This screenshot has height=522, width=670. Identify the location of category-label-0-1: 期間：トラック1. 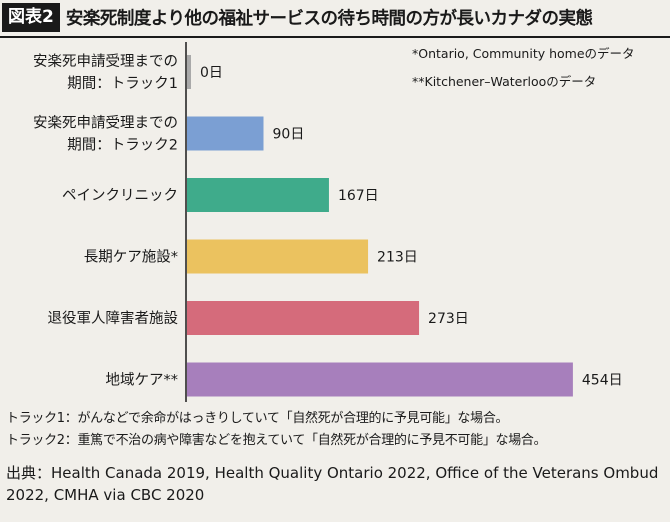
(122, 83).